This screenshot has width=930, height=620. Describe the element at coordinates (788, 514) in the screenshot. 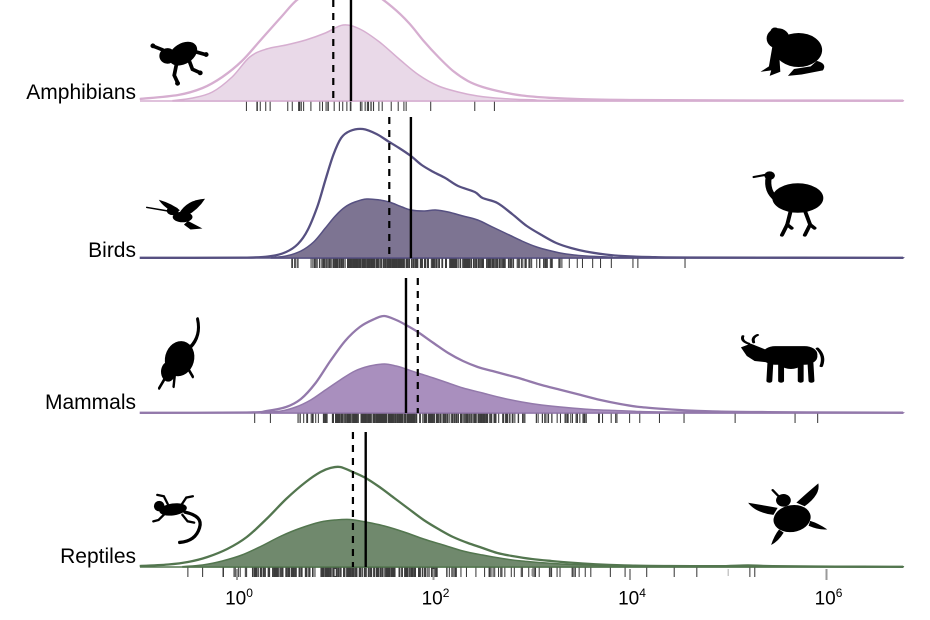

I see `sea-turtle-icon` at that location.